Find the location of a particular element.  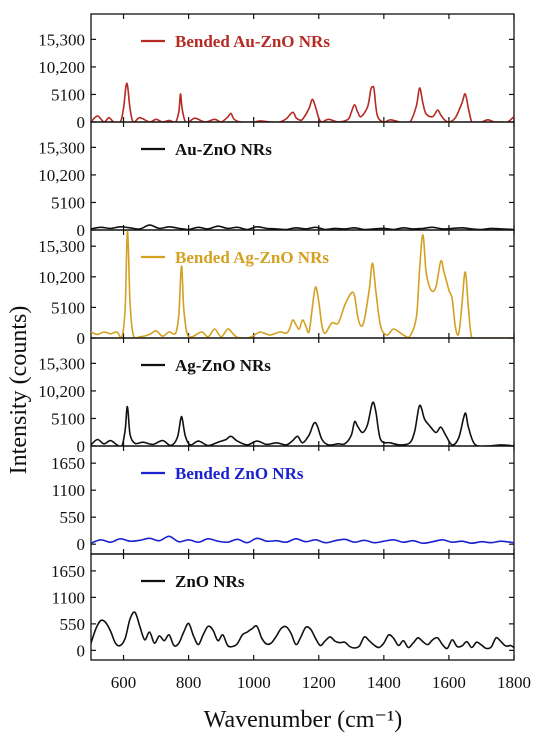

y-axis-title: Intensity (counts) is located at coordinates (19, 390).